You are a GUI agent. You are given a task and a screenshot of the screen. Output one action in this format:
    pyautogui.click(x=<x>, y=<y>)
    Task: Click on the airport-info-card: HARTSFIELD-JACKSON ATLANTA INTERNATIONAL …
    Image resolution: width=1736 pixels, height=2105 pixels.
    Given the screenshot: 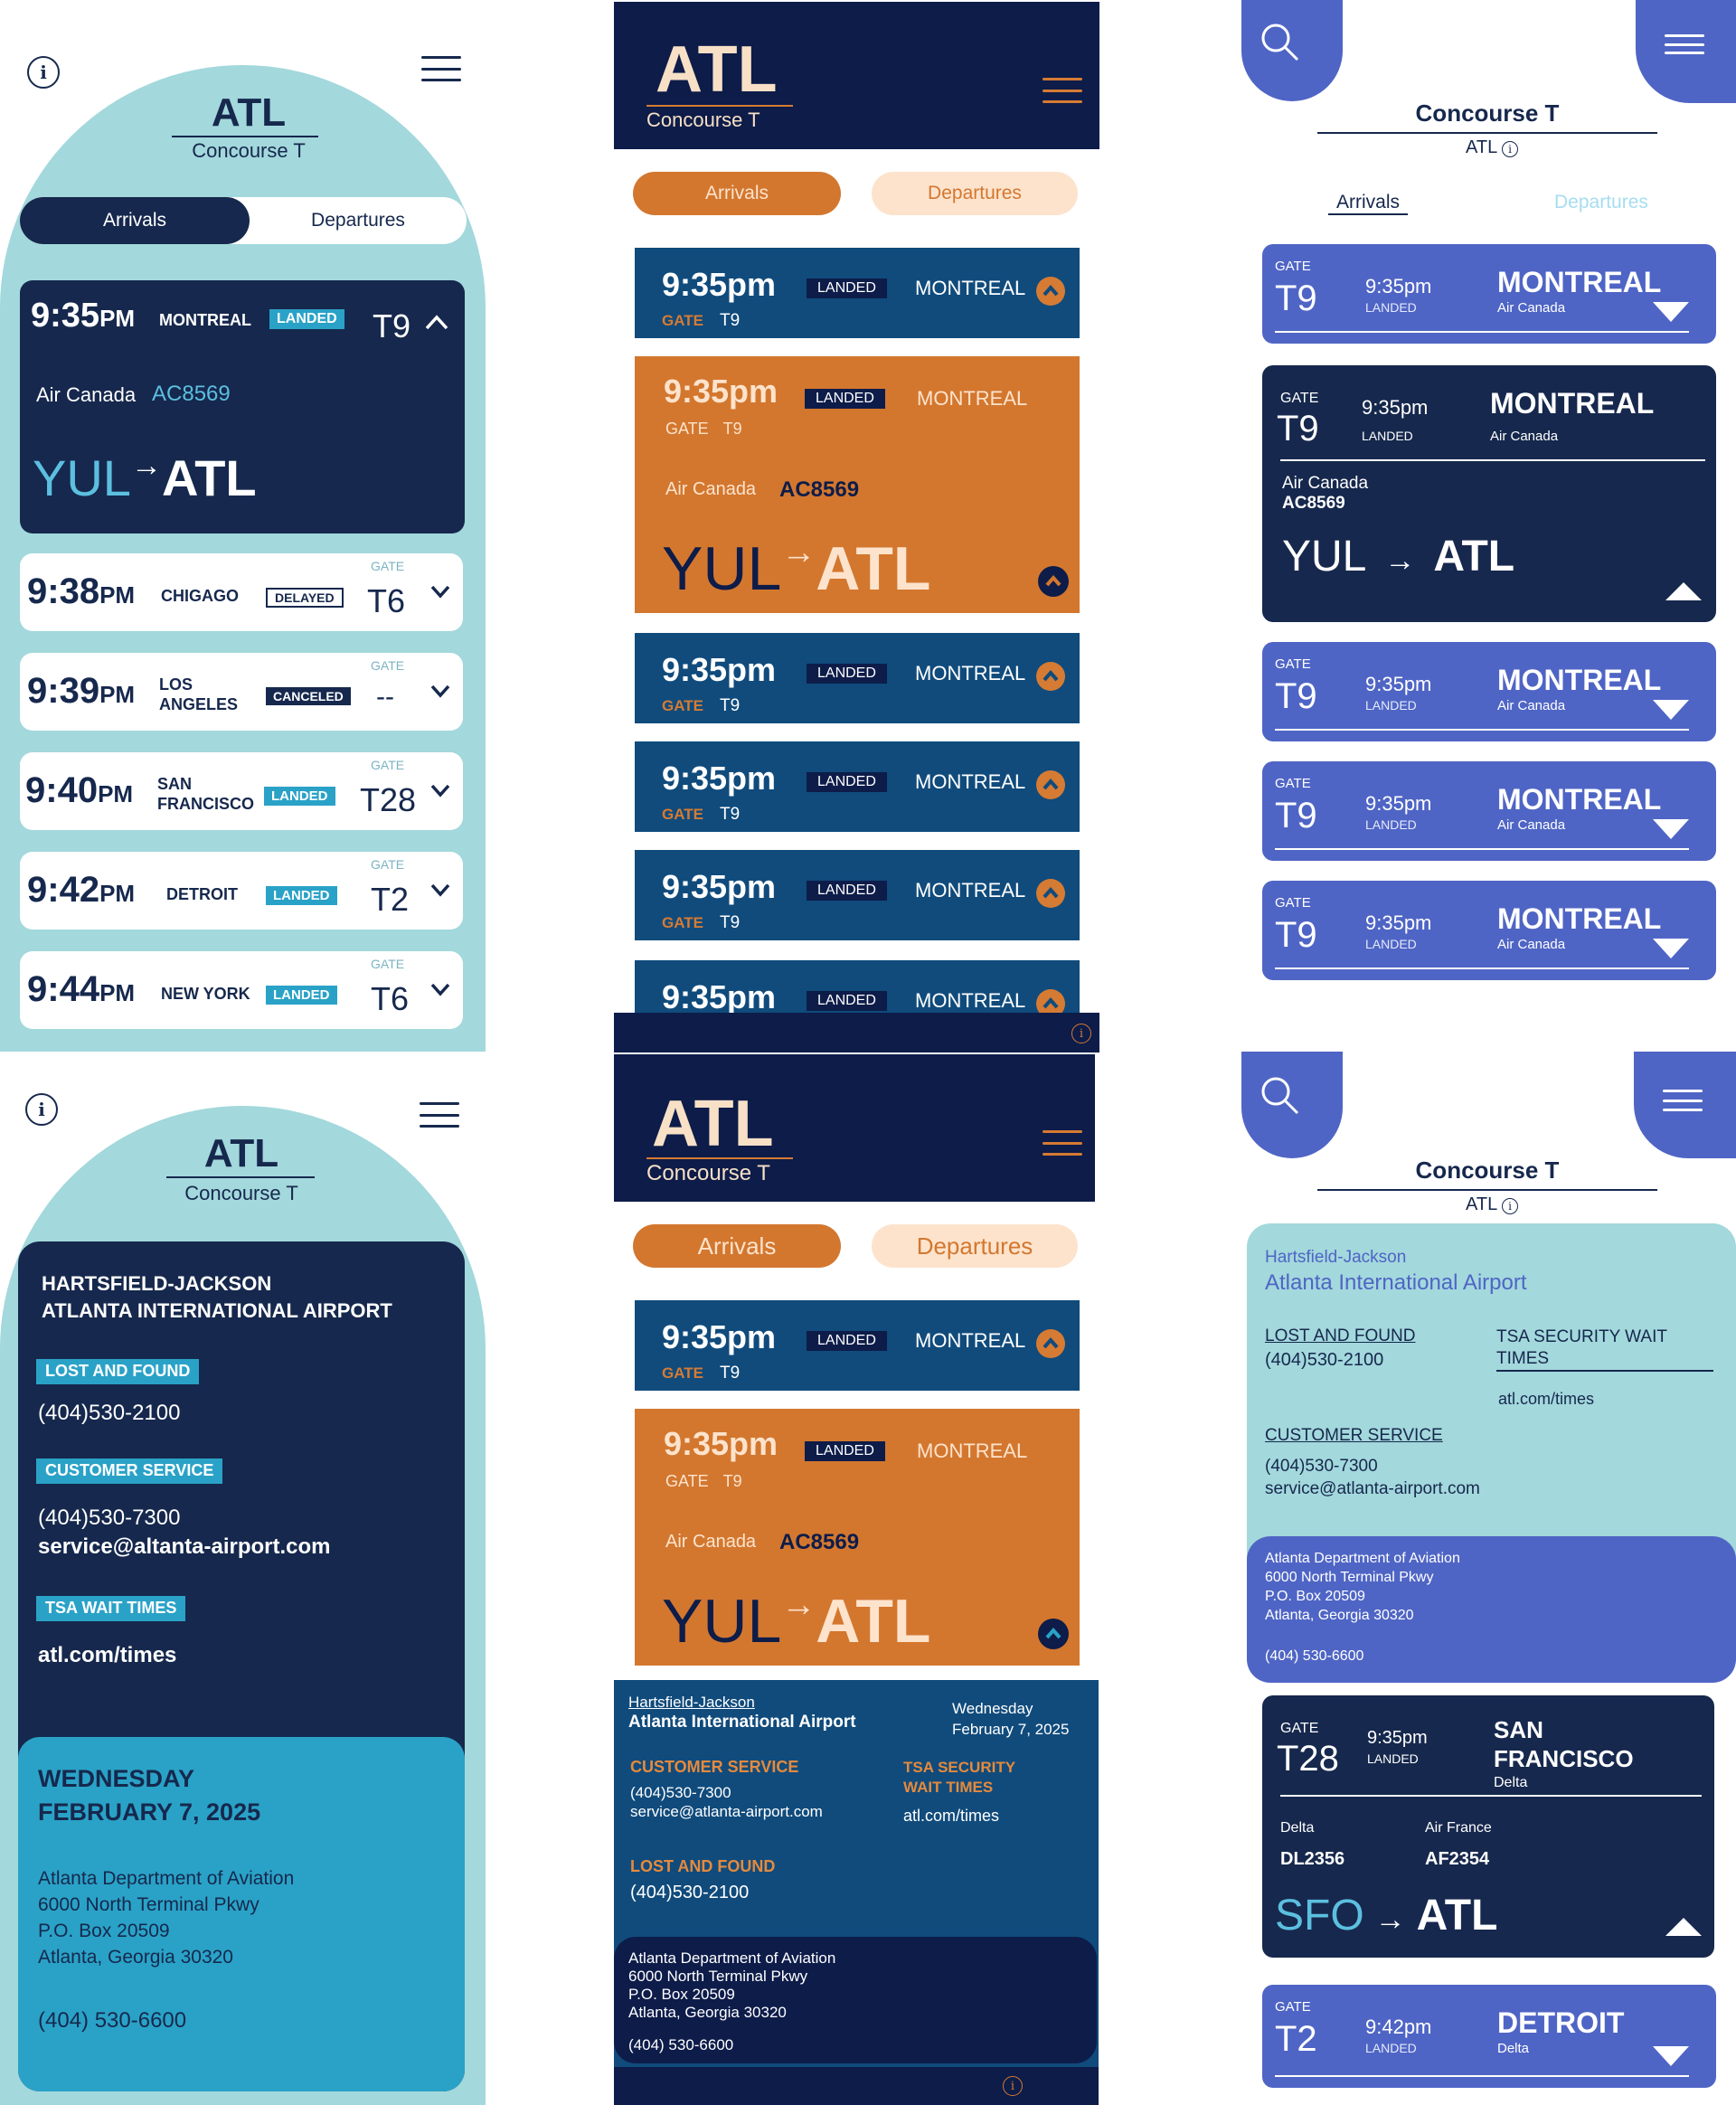 What is the action you would take?
    pyautogui.click(x=242, y=1666)
    